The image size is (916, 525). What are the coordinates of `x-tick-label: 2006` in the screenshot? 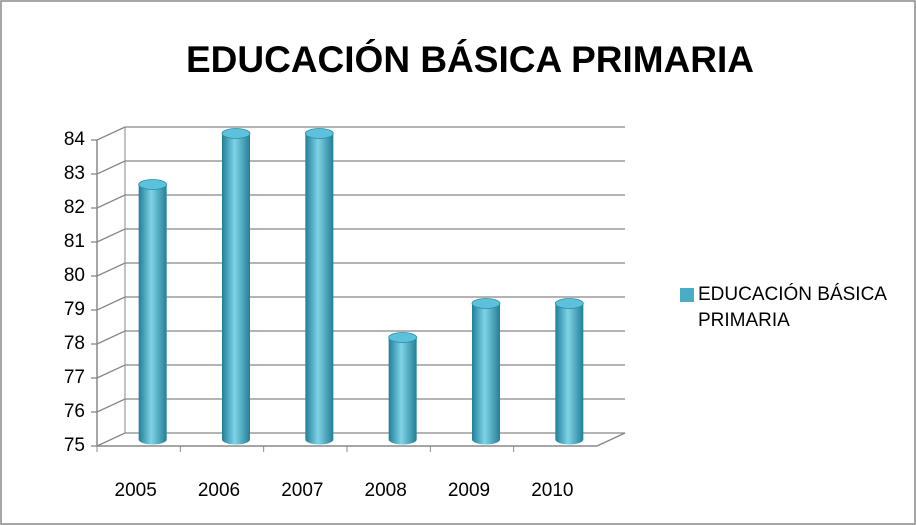 It's located at (219, 490).